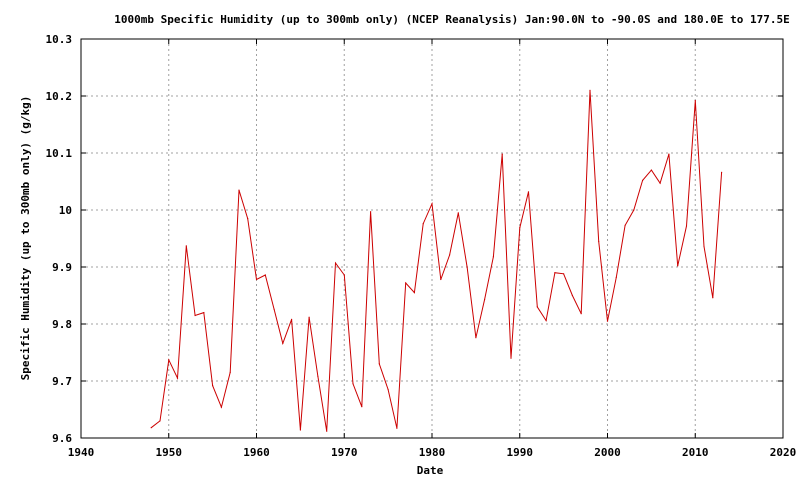 This screenshot has width=800, height=480. Describe the element at coordinates (344, 452) in the screenshot. I see `x-tick-label: 1970` at that location.